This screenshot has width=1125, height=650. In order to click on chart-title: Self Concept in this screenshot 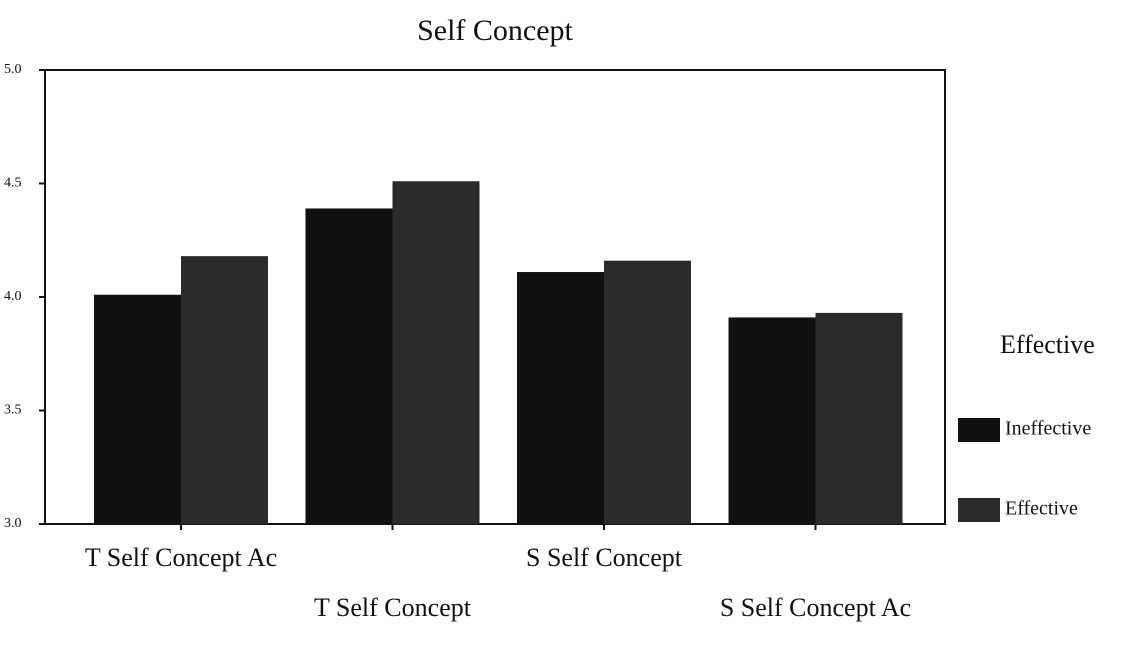, I will do `click(495, 30)`.